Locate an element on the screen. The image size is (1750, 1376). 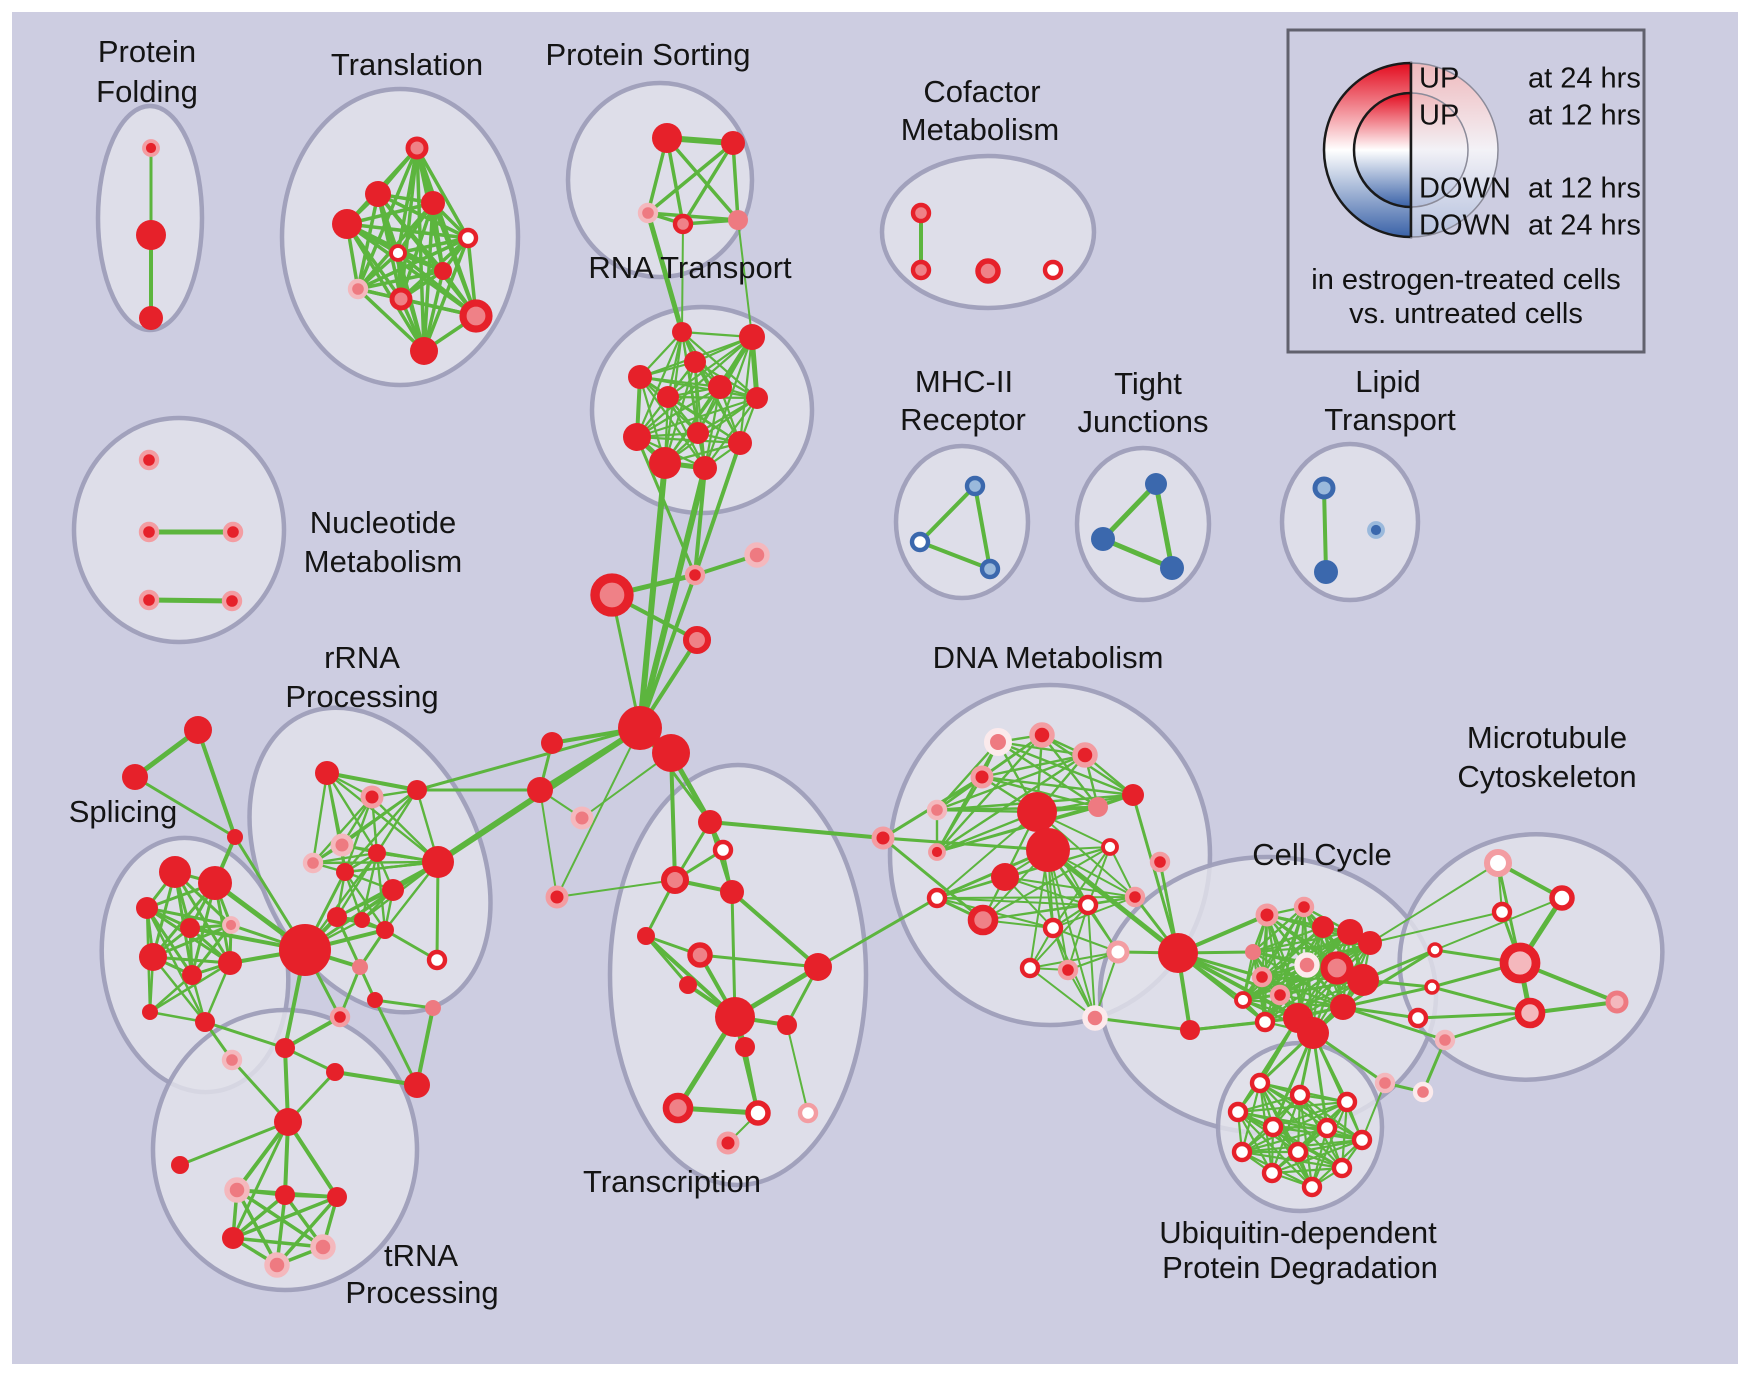
node-T6 is located at coordinates (398, 253).